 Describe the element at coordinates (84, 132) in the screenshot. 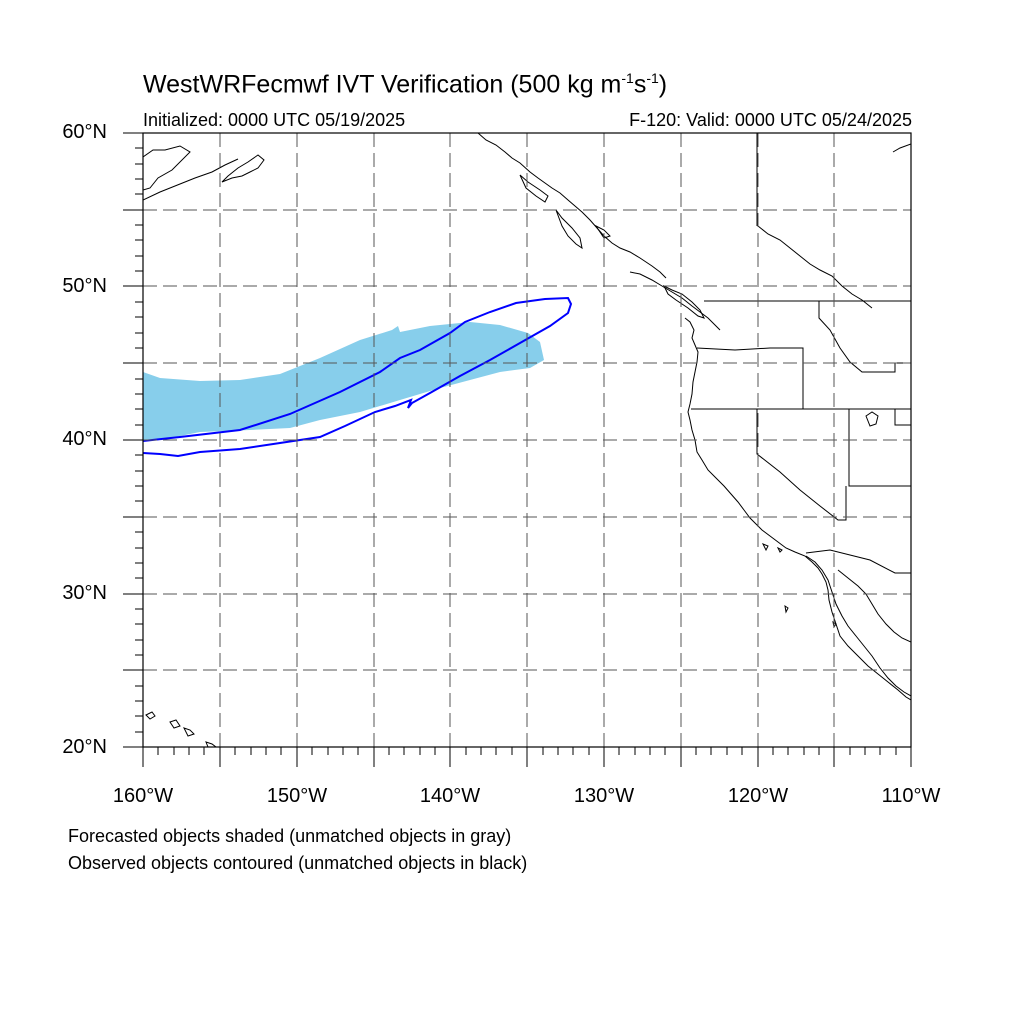

I see `lat-label-60n: 60°N` at that location.